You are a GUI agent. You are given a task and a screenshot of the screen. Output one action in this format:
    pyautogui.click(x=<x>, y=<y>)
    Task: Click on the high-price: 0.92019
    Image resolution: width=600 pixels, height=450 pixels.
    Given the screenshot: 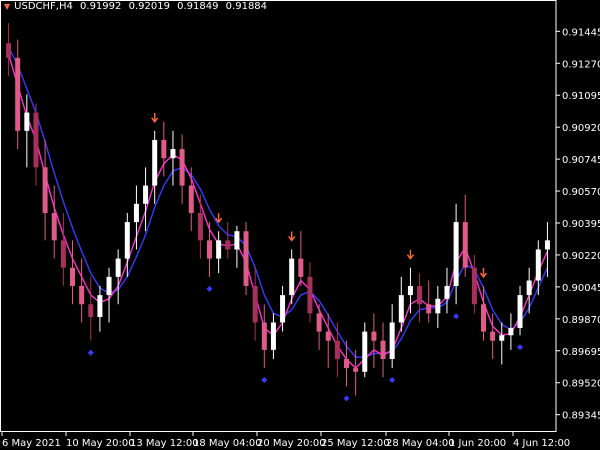 What is the action you would take?
    pyautogui.click(x=149, y=6)
    